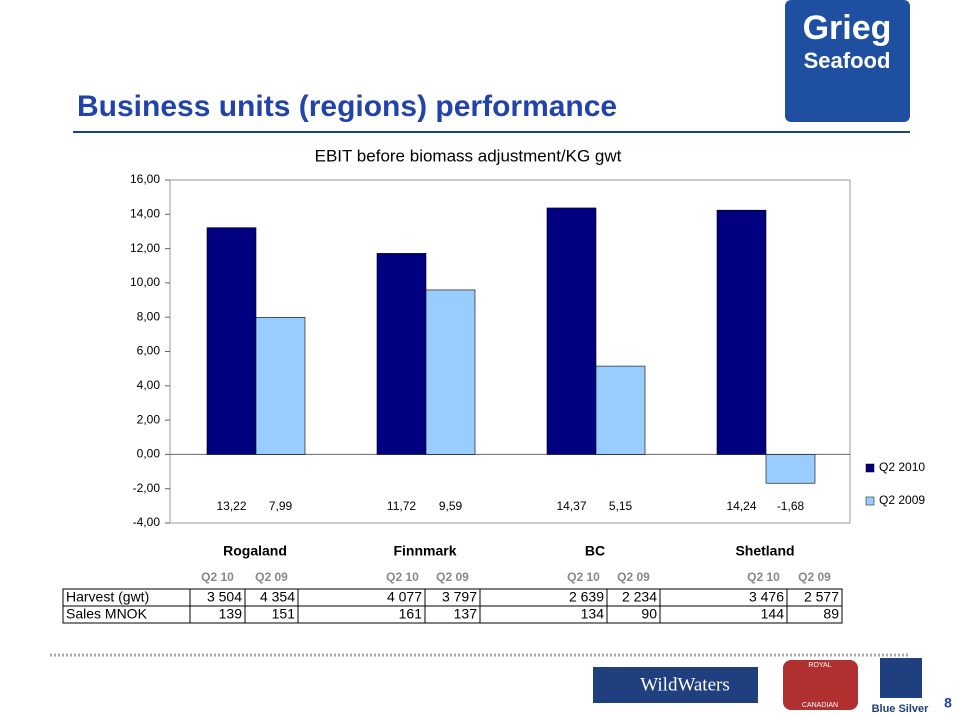  I want to click on table-cell: 3 797, so click(459, 597).